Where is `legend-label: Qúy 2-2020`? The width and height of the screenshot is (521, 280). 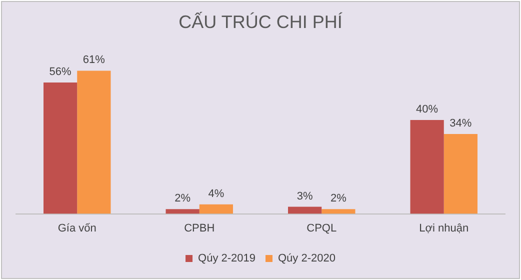 legend-label: Qúy 2-2020 is located at coordinates (307, 258).